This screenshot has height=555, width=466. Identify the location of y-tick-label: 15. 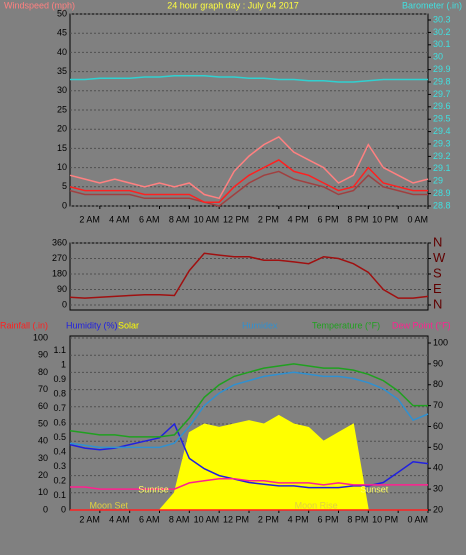
(62, 148).